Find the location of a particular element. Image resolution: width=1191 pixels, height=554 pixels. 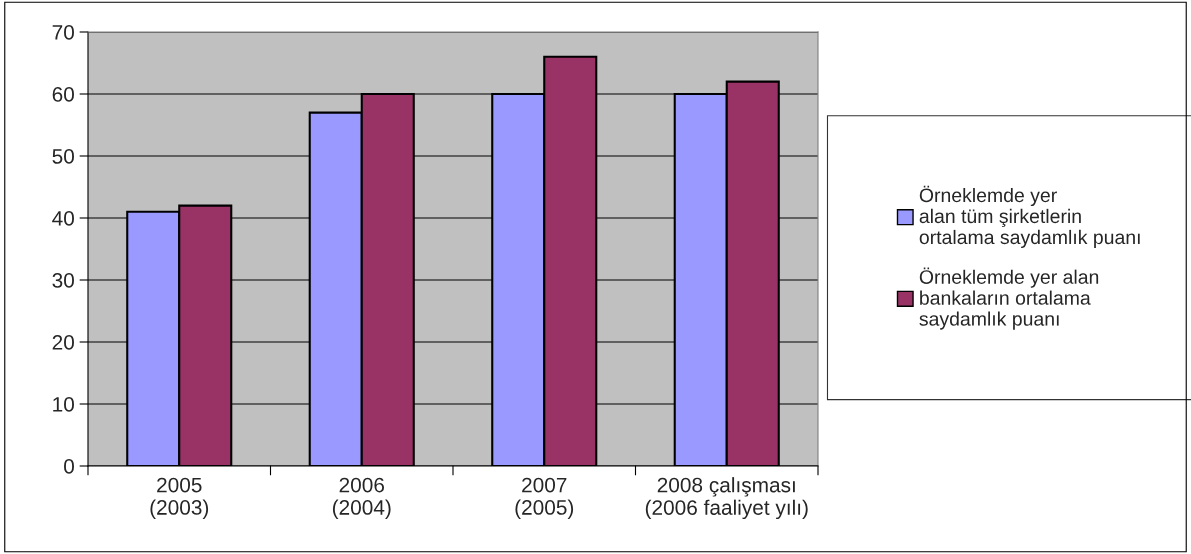

x-tick-label: 2006 (2004) is located at coordinates (361, 498).